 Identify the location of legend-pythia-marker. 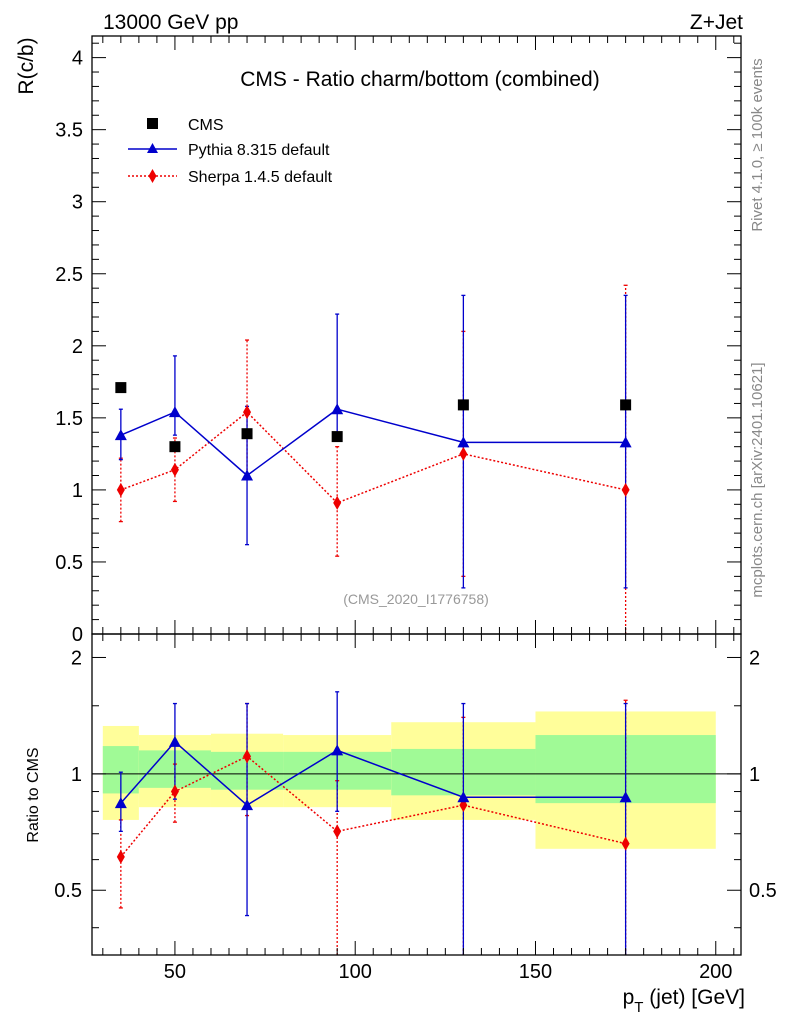
(152, 148).